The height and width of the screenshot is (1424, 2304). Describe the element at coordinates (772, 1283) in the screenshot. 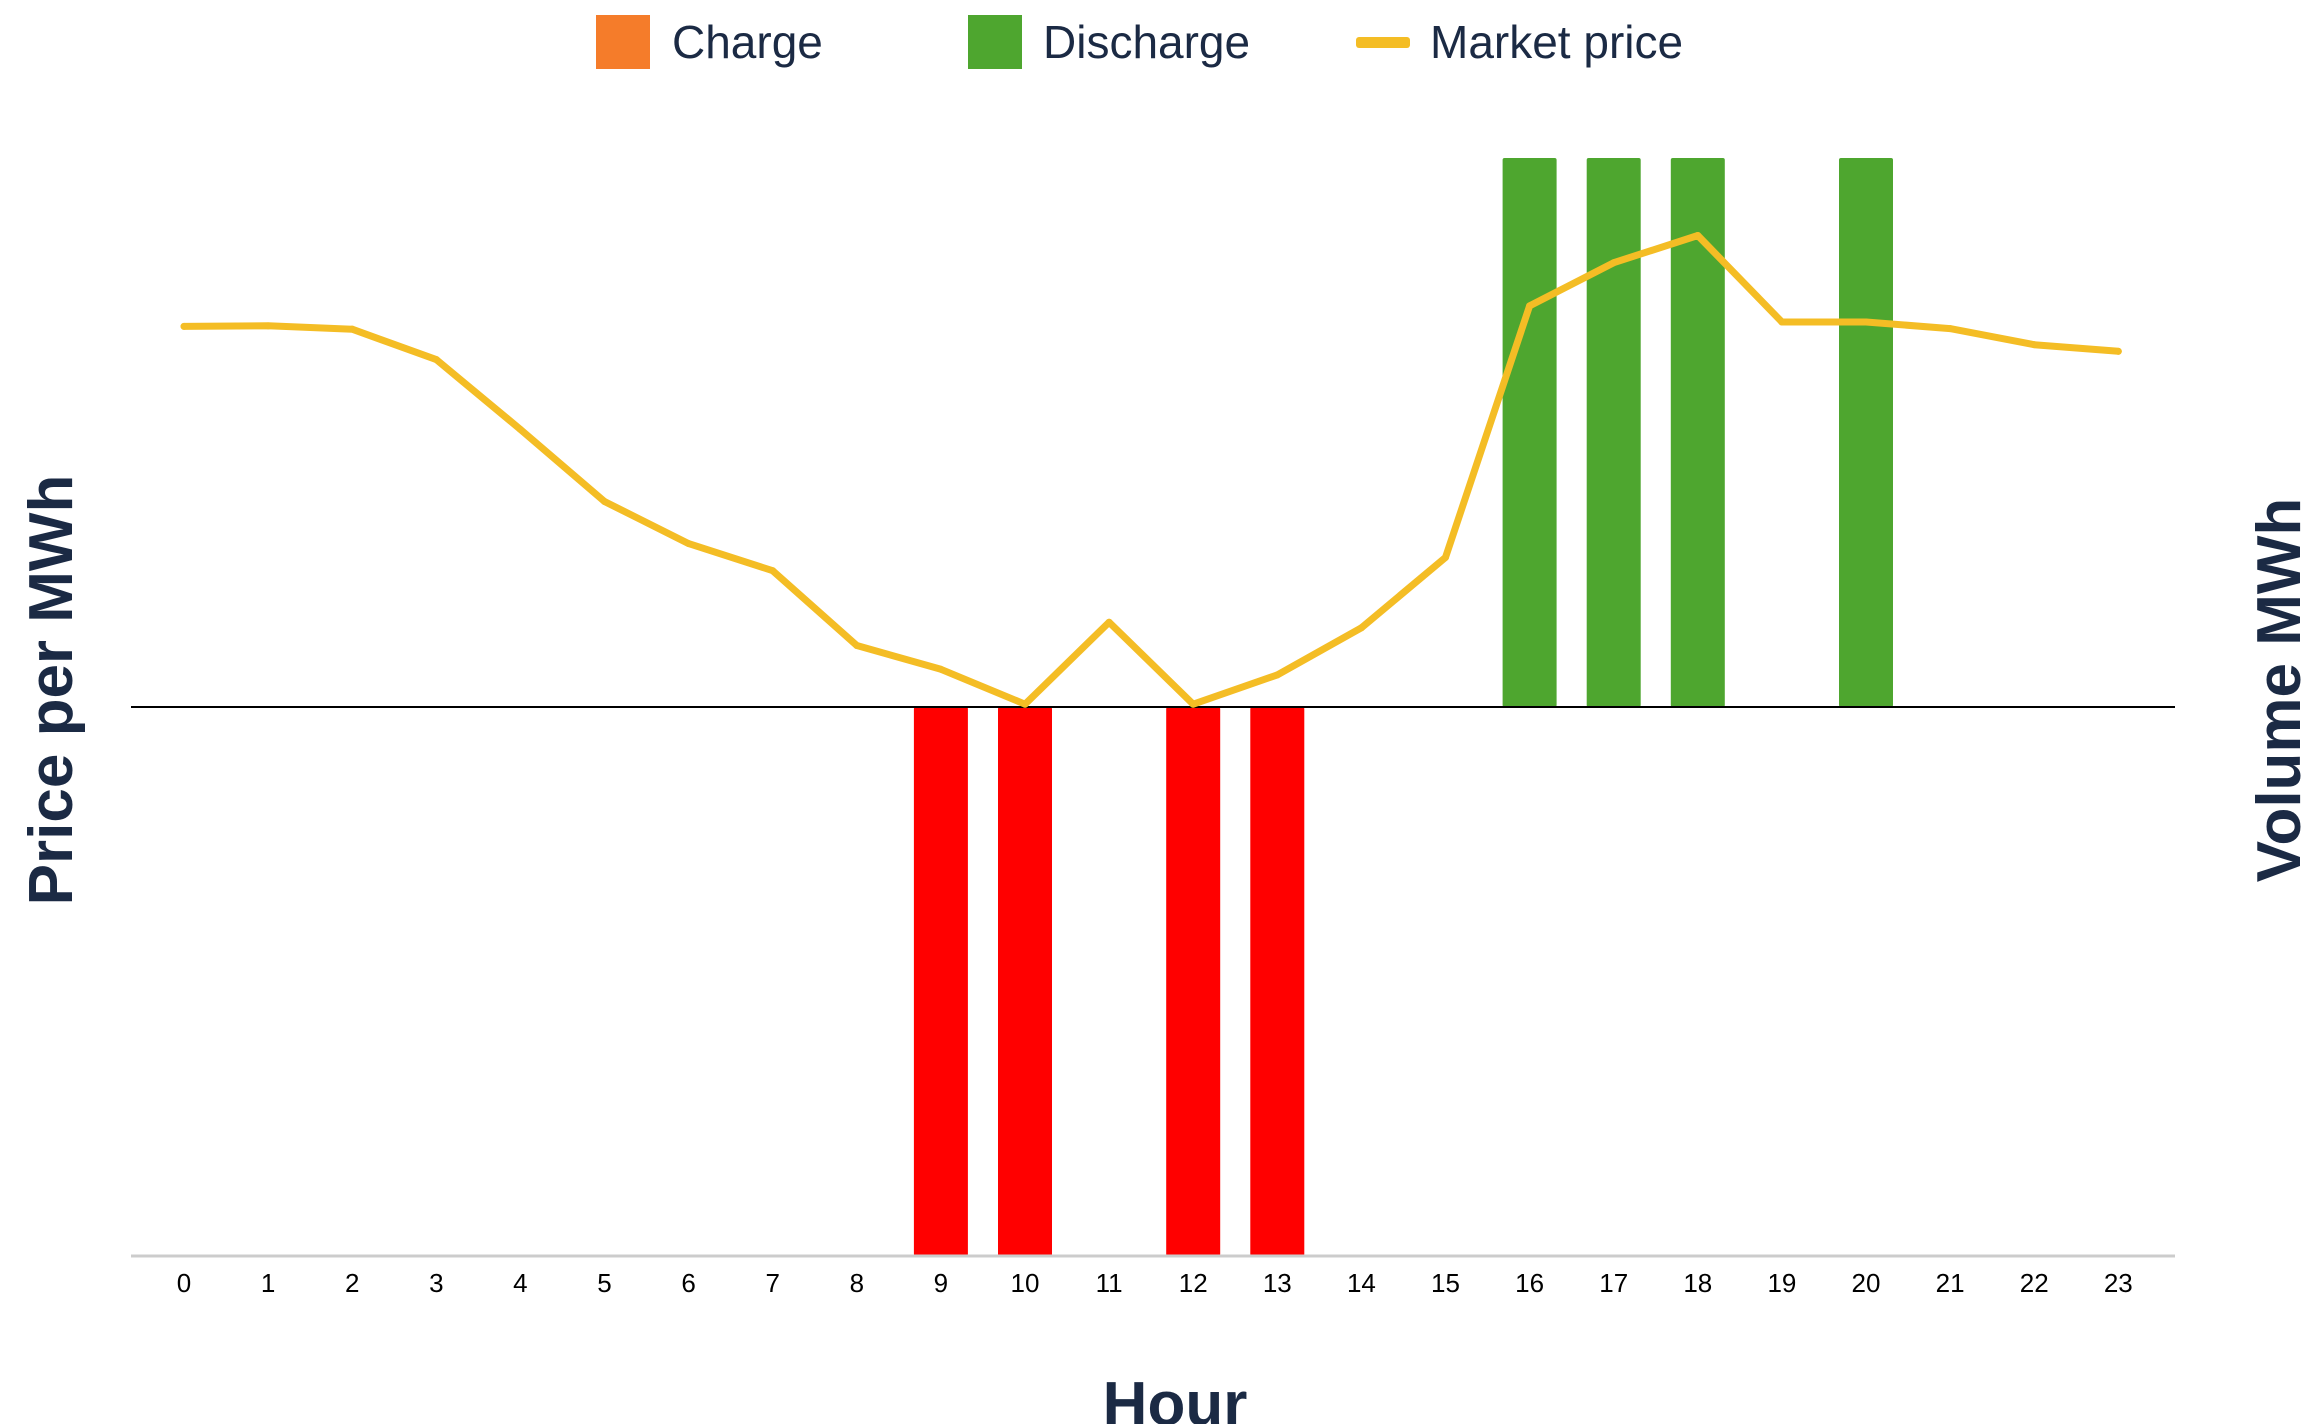

I see `x-tick-label-7: 7` at that location.